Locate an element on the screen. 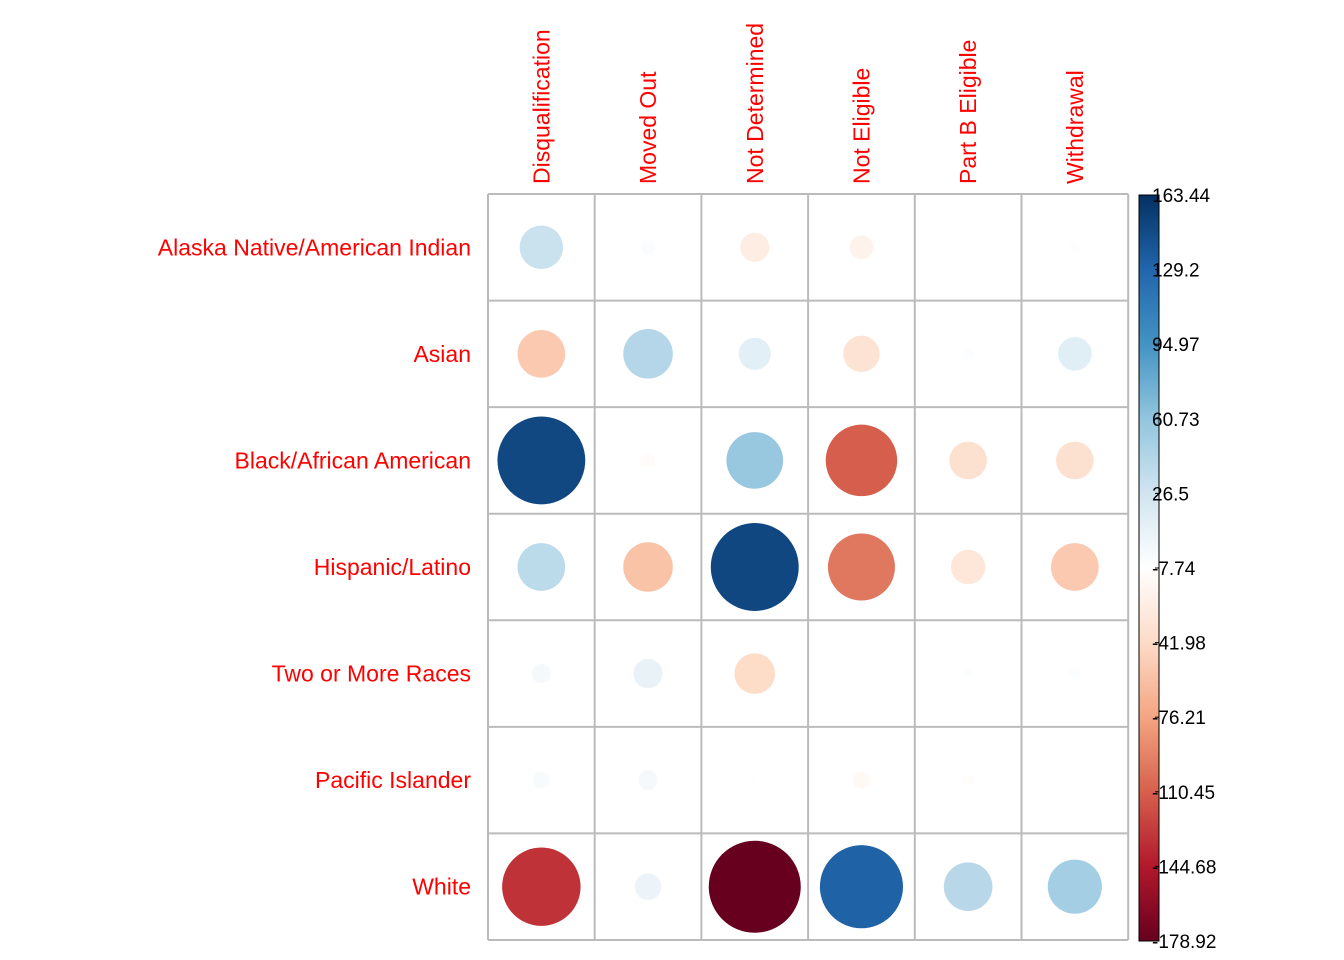 The height and width of the screenshot is (960, 1344). color-legend-tick-label: 129.2 is located at coordinates (1176, 271).